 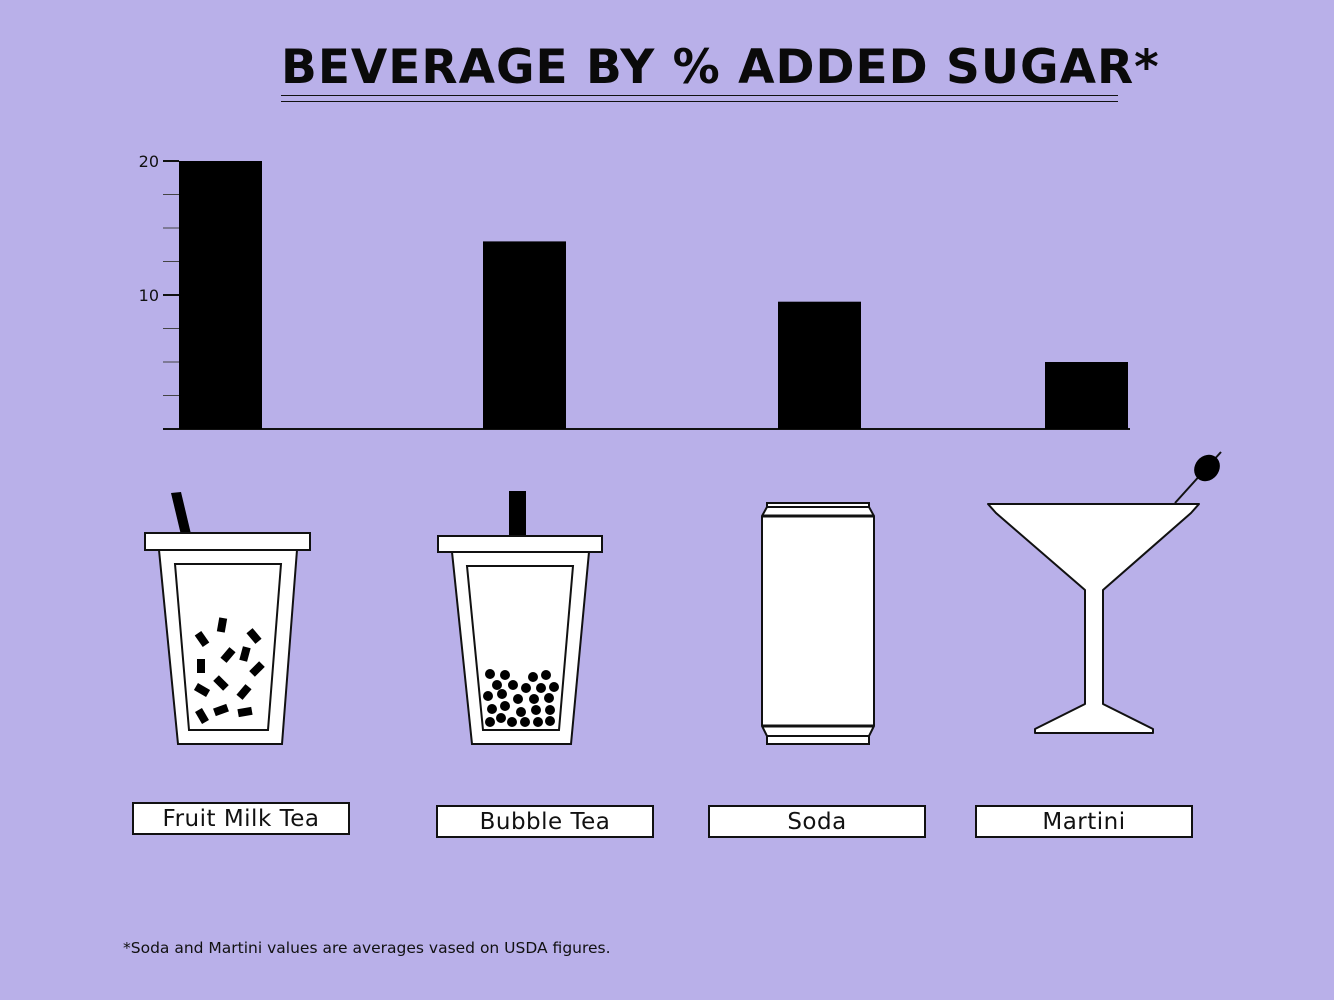 What do you see at coordinates (699, 101) in the screenshot?
I see `title-underline-bottom` at bounding box center [699, 101].